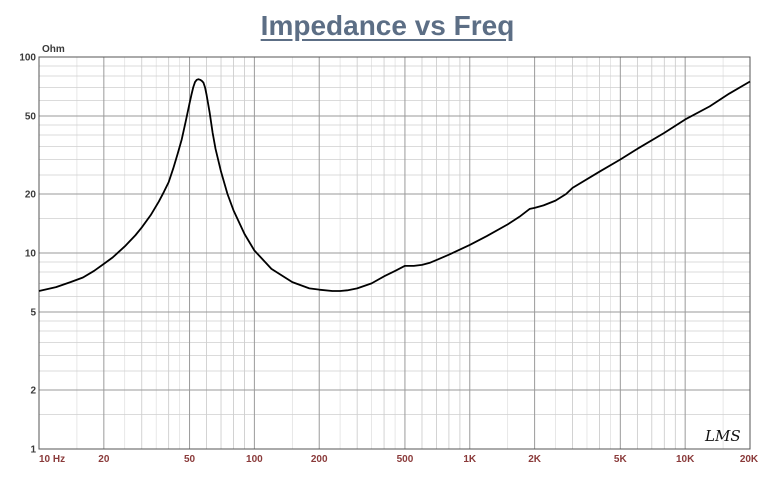 The image size is (775, 484). I want to click on y-tick-label: 10, so click(31, 254).